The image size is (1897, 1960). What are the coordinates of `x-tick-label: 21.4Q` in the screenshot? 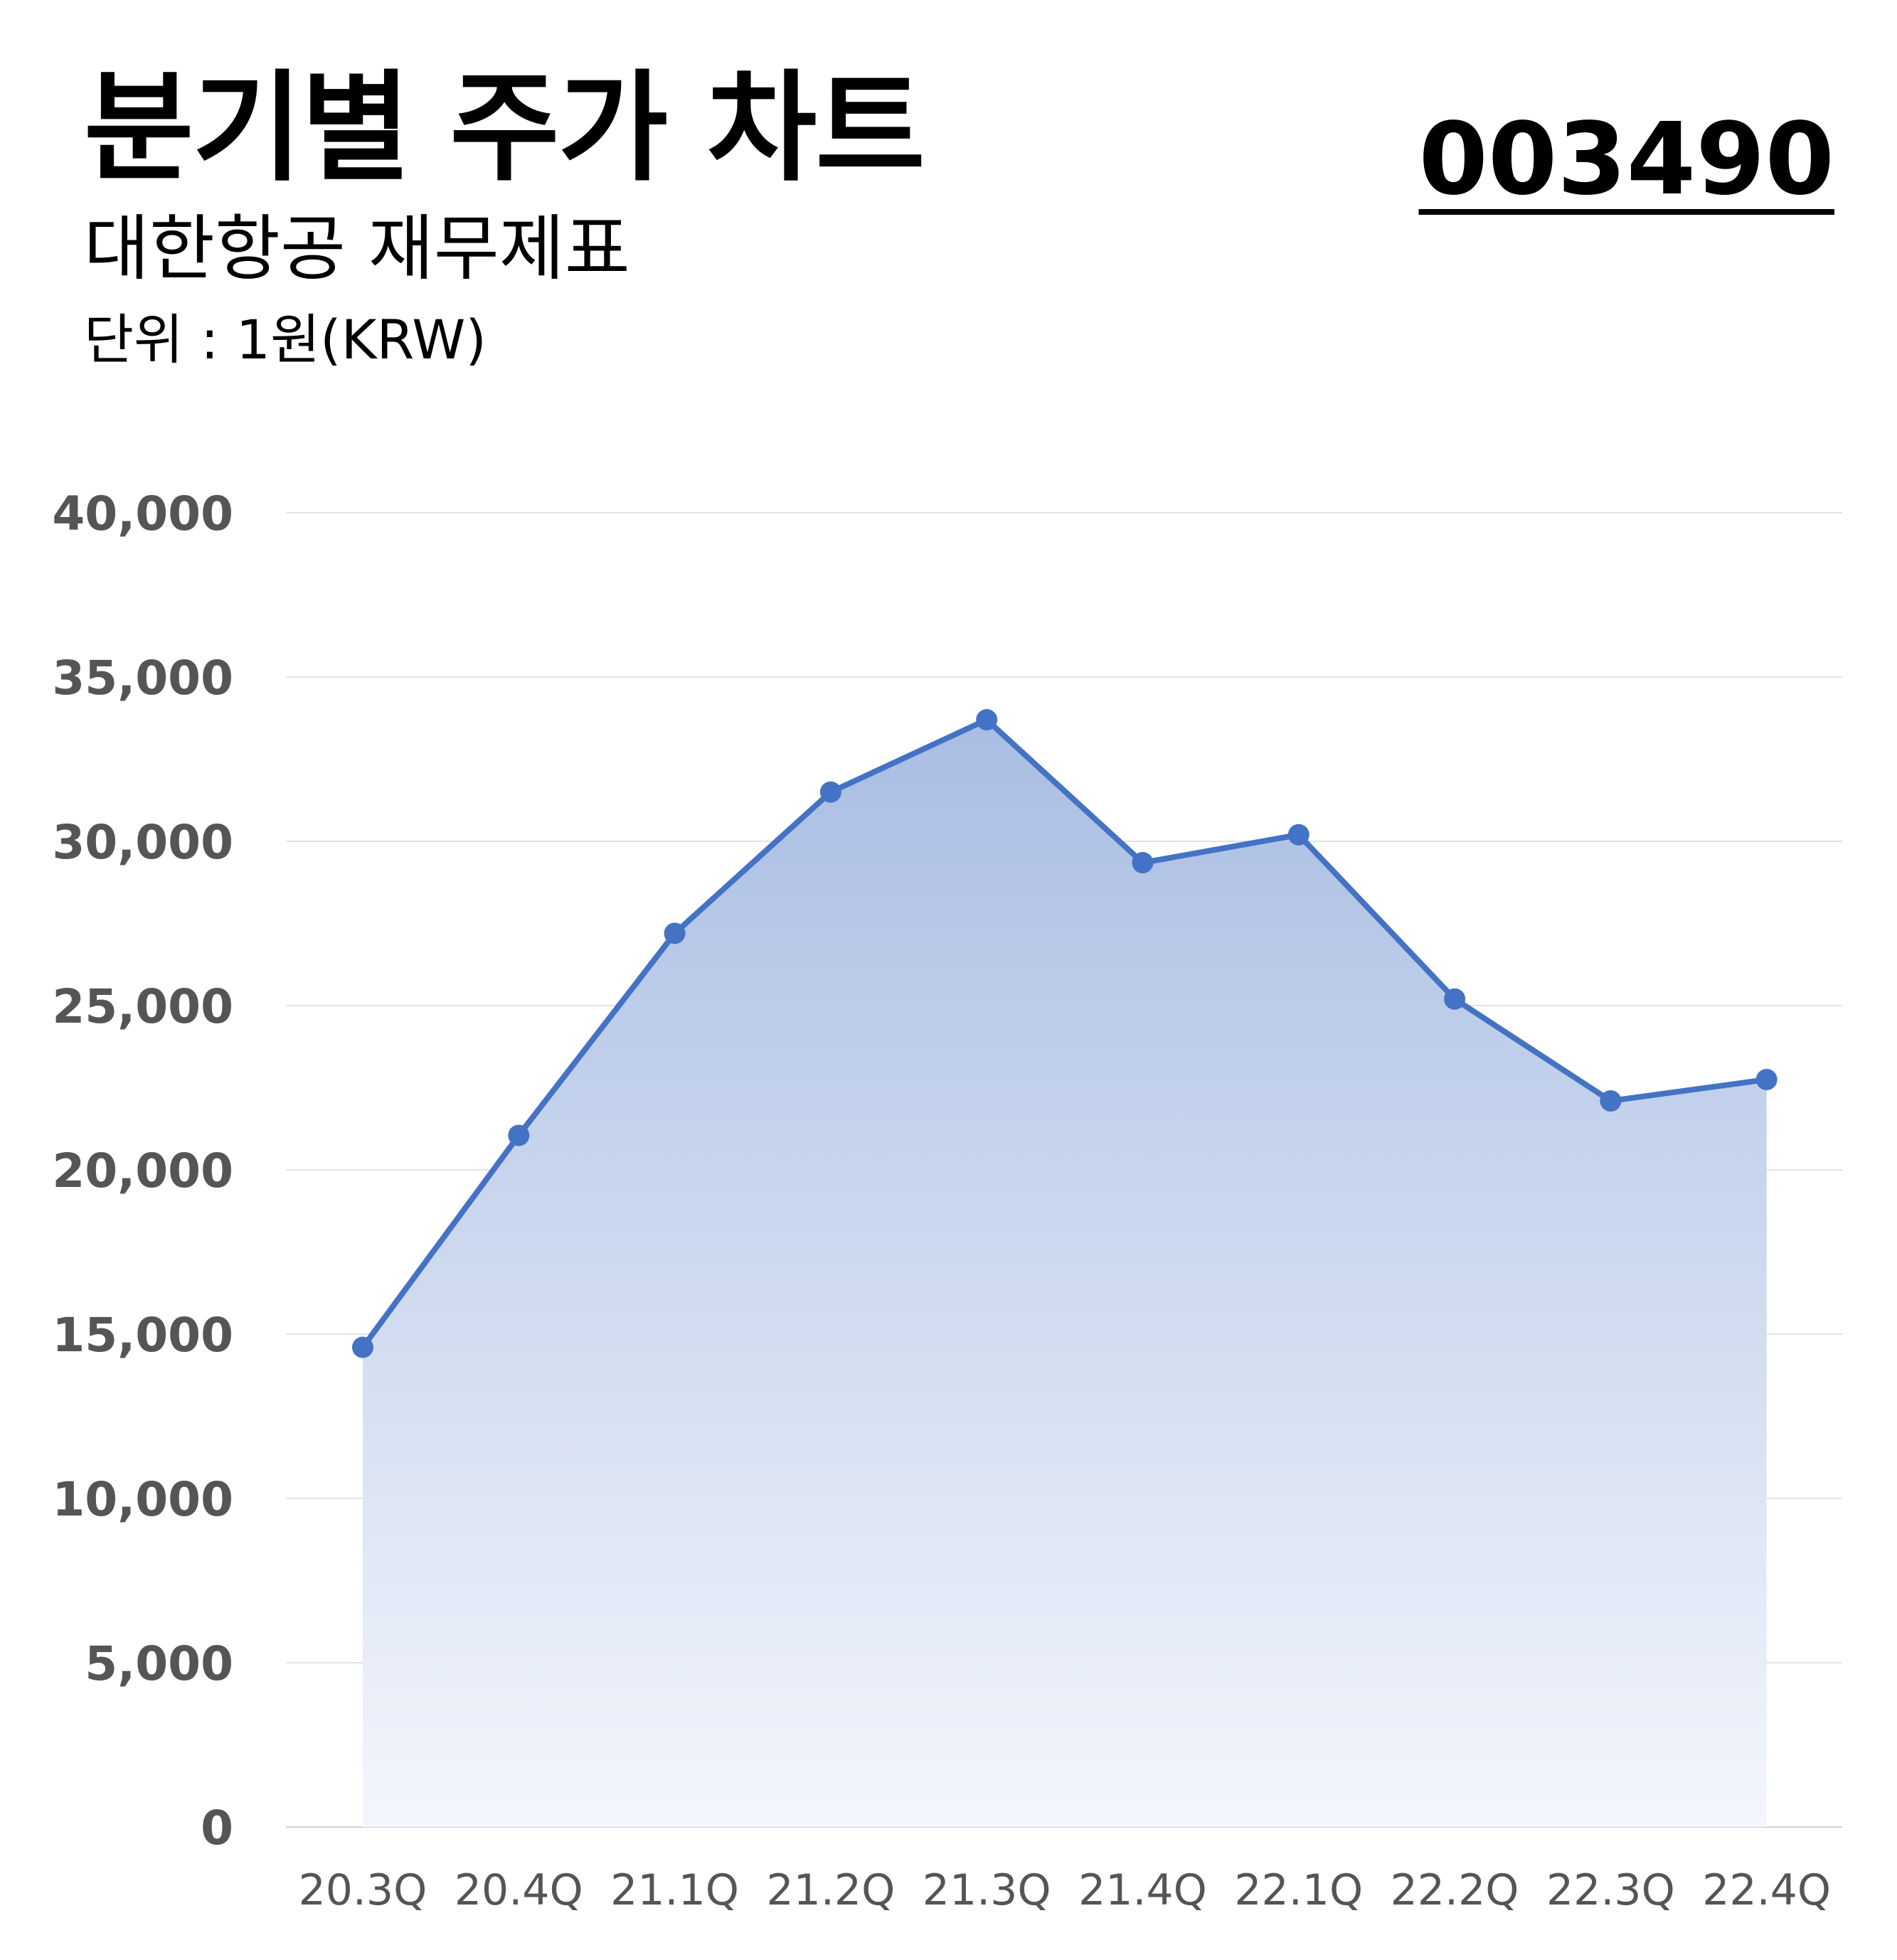 It's located at (1143, 1890).